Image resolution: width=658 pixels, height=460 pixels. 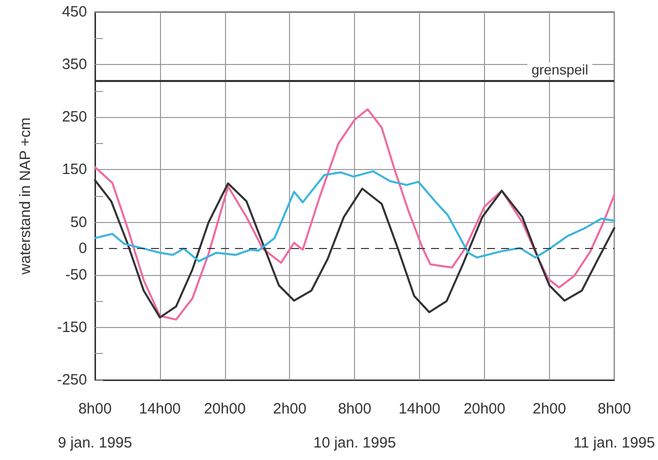 I want to click on y-tick-label: 50, so click(x=78, y=222).